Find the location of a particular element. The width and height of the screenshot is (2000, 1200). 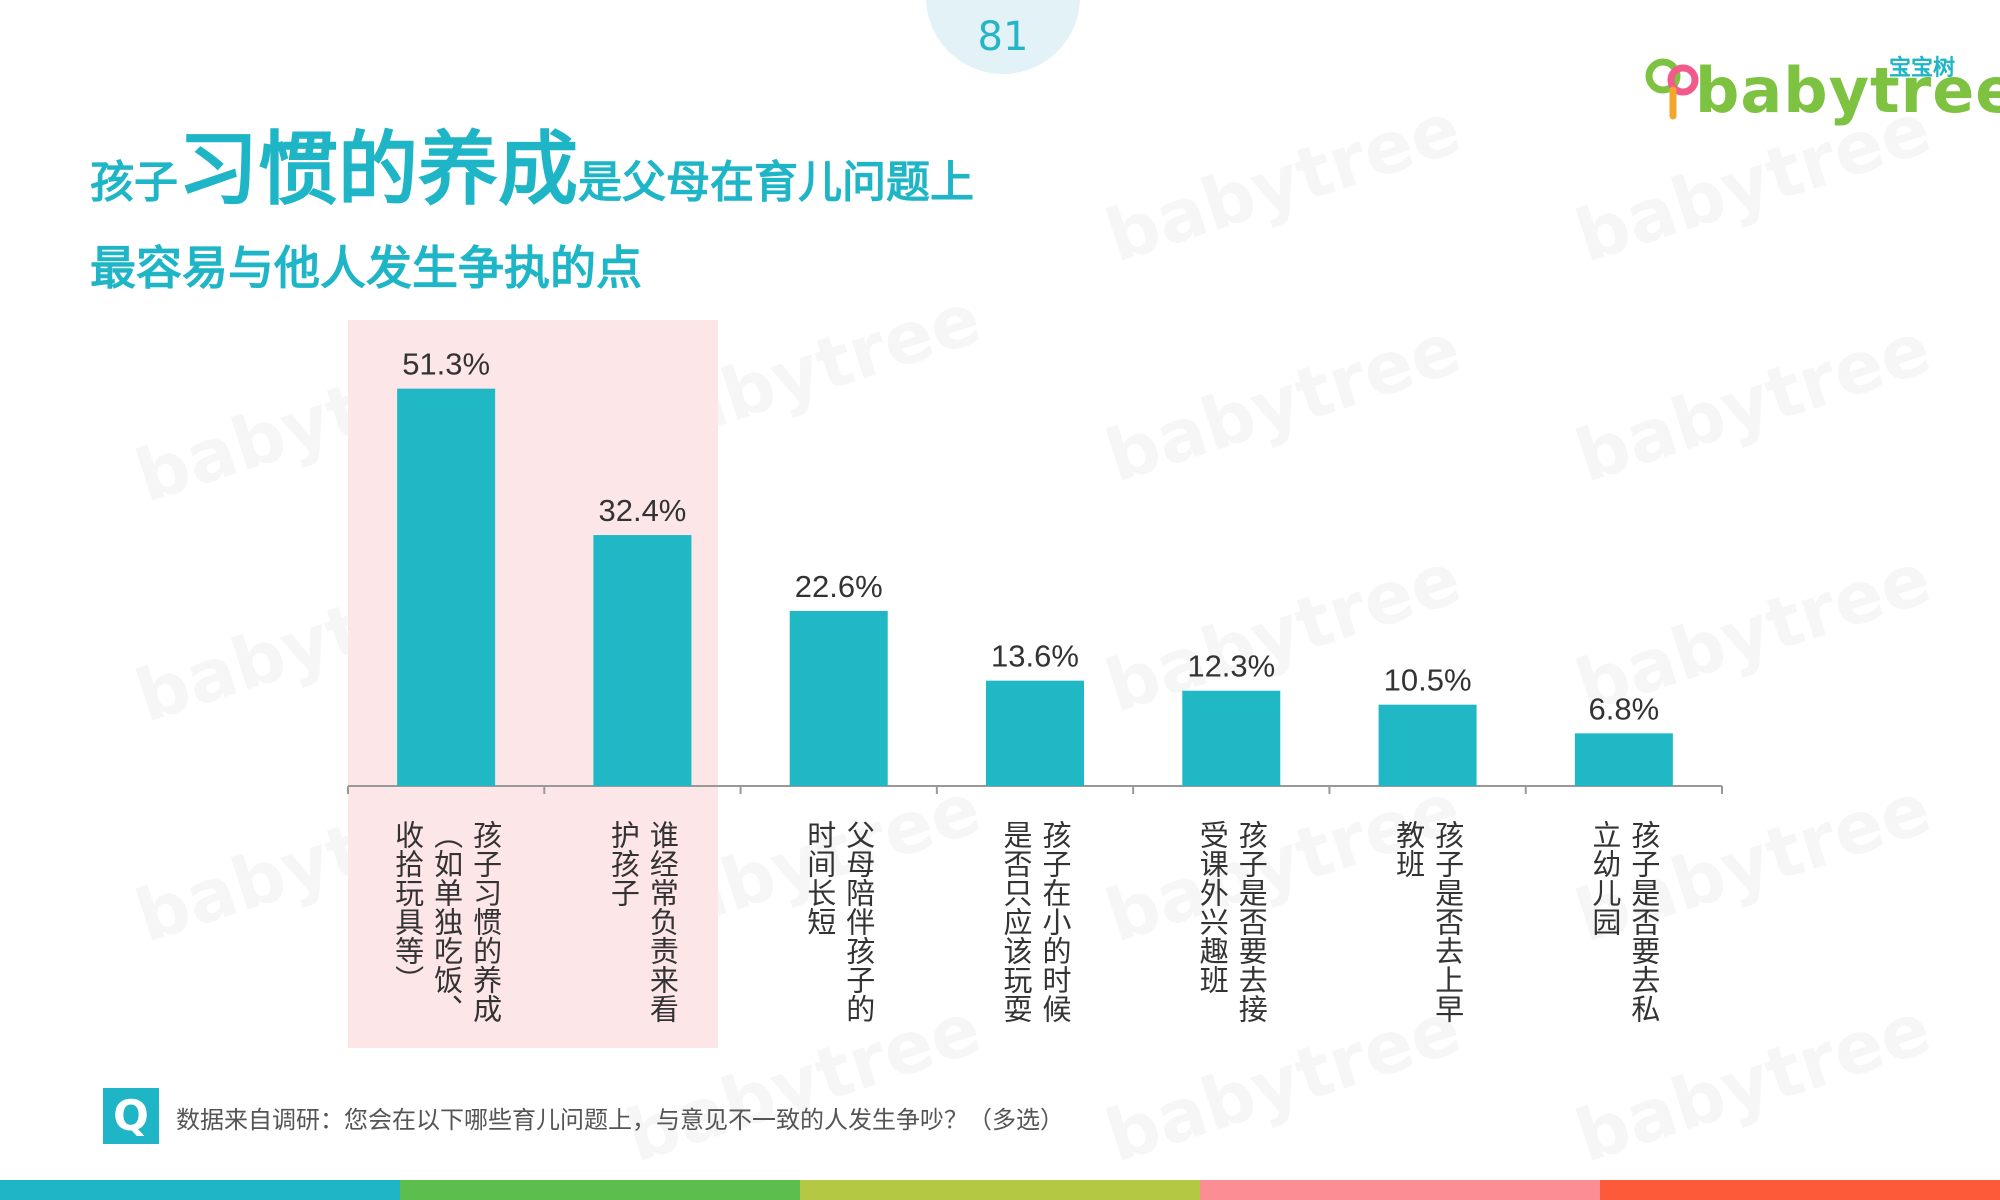

data-label: 12.3% is located at coordinates (1231, 666).